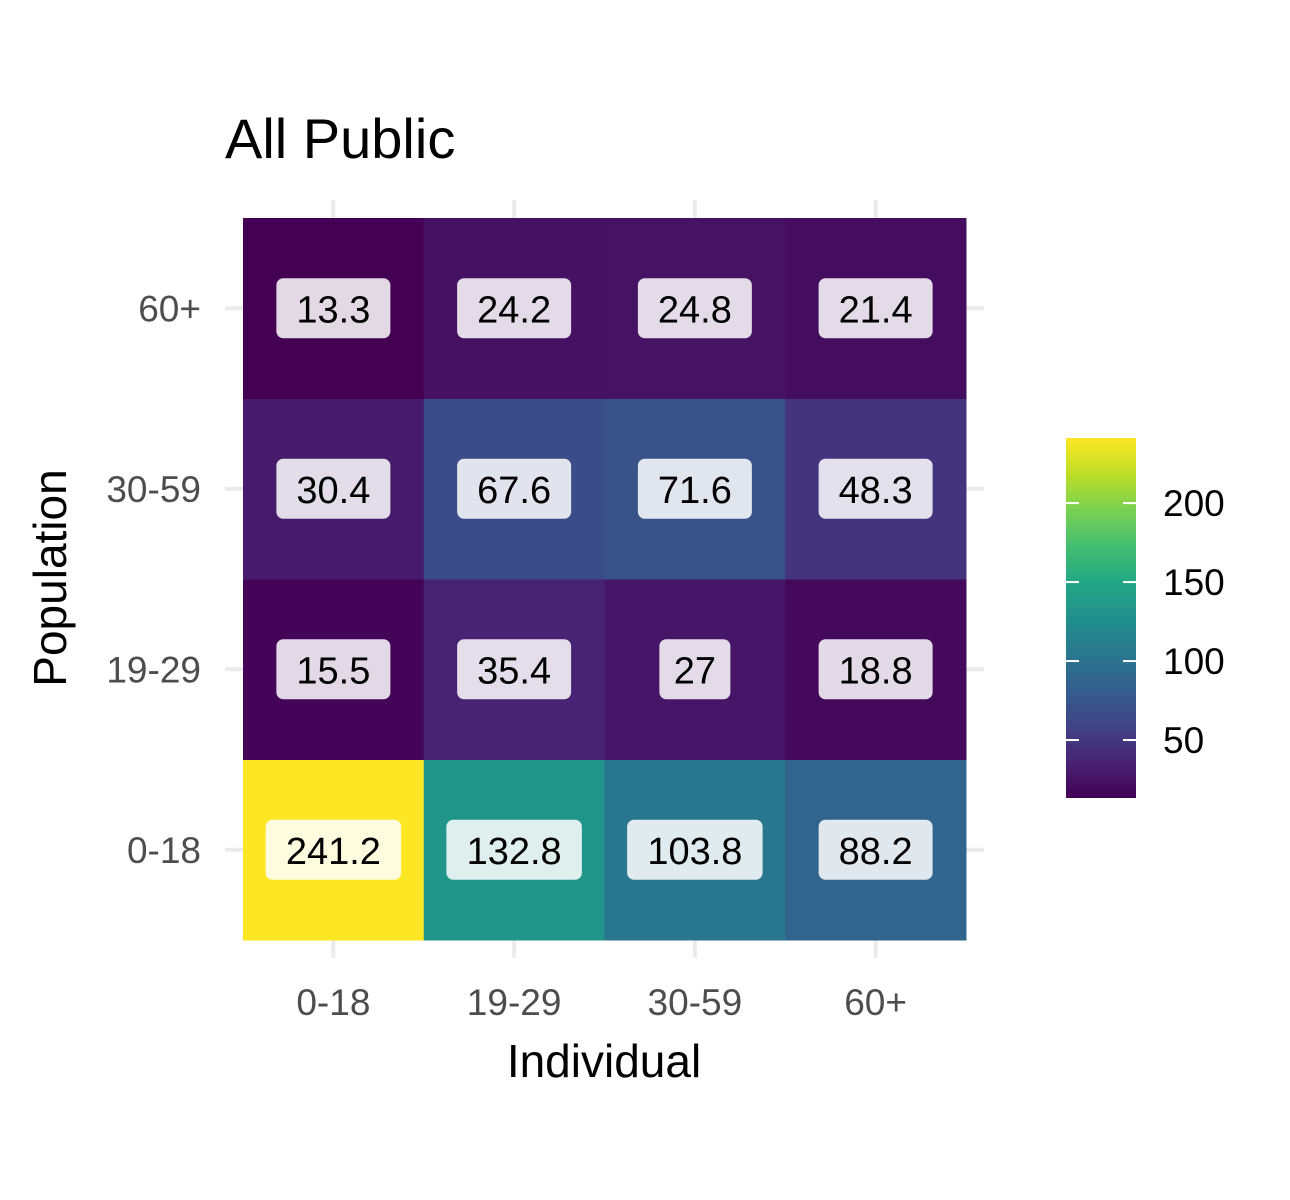 This screenshot has width=1290, height=1200. What do you see at coordinates (164, 850) in the screenshot?
I see `y-tick-label: 0-18` at bounding box center [164, 850].